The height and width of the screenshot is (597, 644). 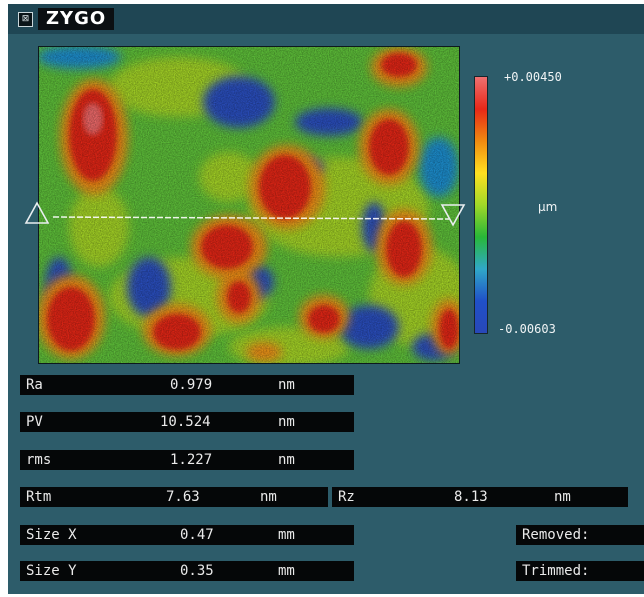 What do you see at coordinates (286, 571) in the screenshot?
I see `size-y-unit: mm` at bounding box center [286, 571].